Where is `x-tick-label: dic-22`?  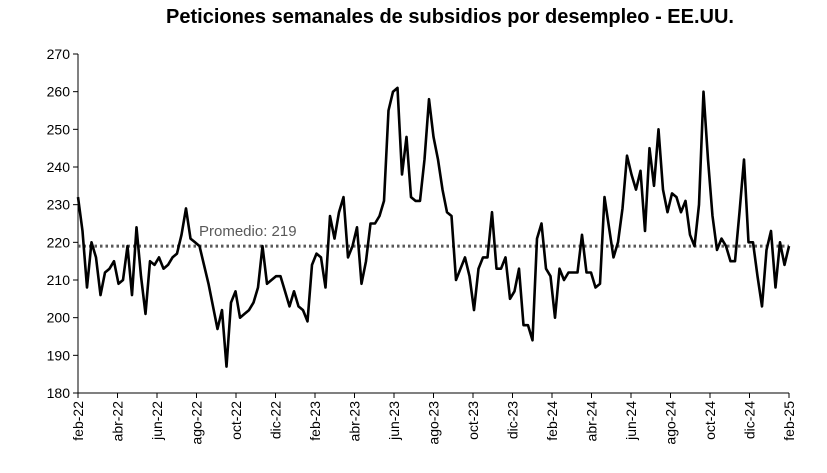
x-tick-label: dic-22 is located at coordinates (276, 420).